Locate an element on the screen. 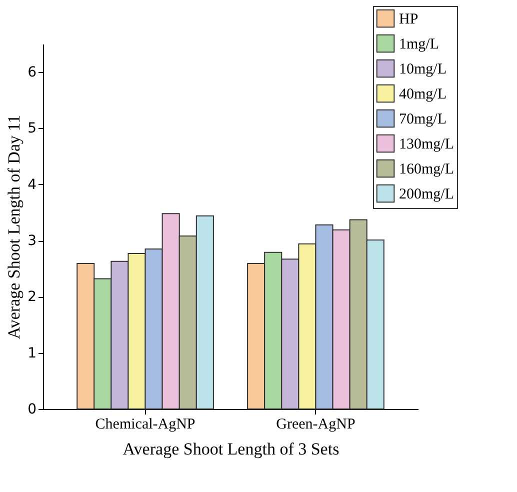 The width and height of the screenshot is (517, 492). y-tick-label: 2 is located at coordinates (32, 297).